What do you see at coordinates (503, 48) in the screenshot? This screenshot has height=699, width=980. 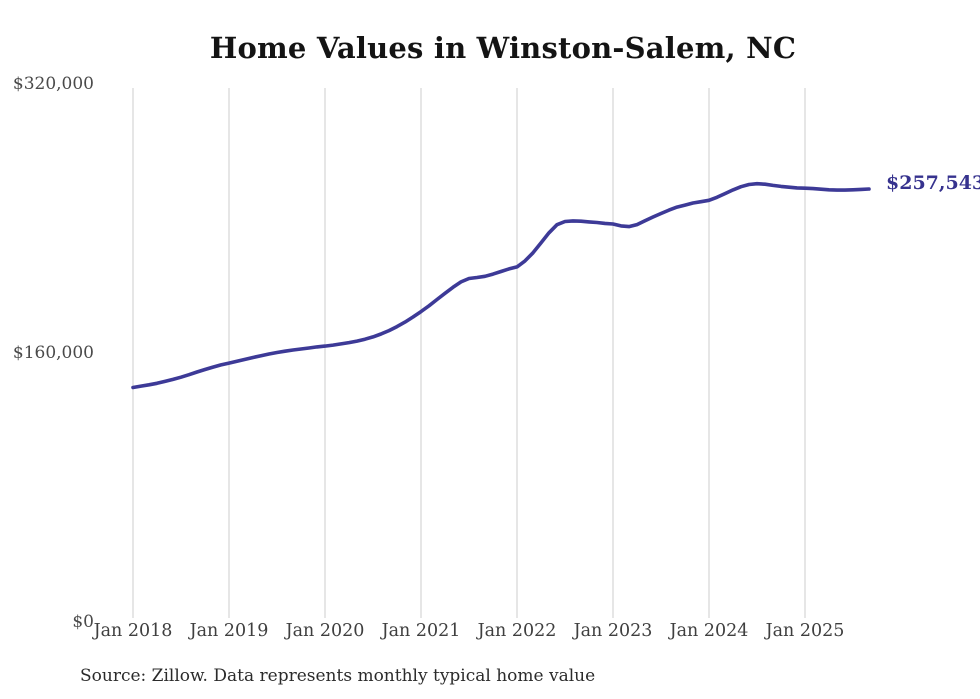 I see `chart-title: Home Values in Winston-Salem, NC` at bounding box center [503, 48].